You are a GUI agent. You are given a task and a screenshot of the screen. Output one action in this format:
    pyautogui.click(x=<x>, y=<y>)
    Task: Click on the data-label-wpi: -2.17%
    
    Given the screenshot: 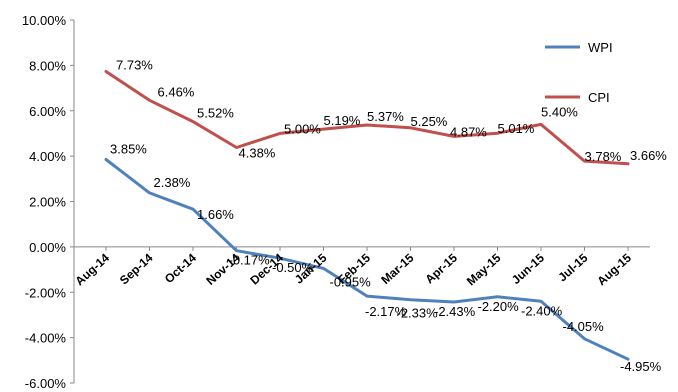 What is the action you would take?
    pyautogui.click(x=386, y=311)
    